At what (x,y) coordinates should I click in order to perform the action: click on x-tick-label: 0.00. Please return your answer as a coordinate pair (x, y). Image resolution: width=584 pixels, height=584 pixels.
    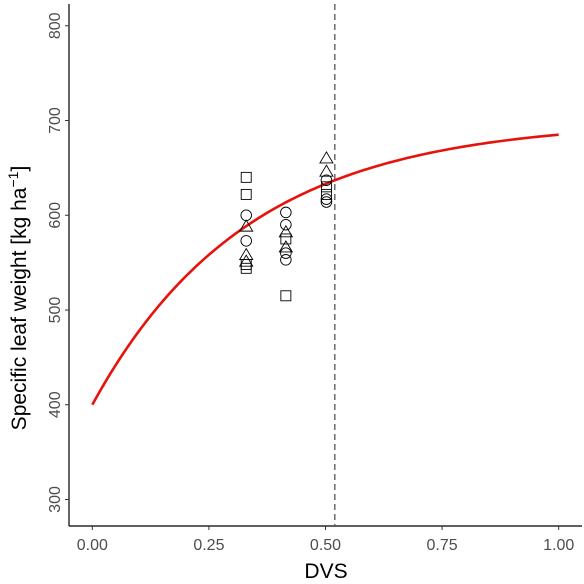
    Looking at the image, I should click on (92, 545).